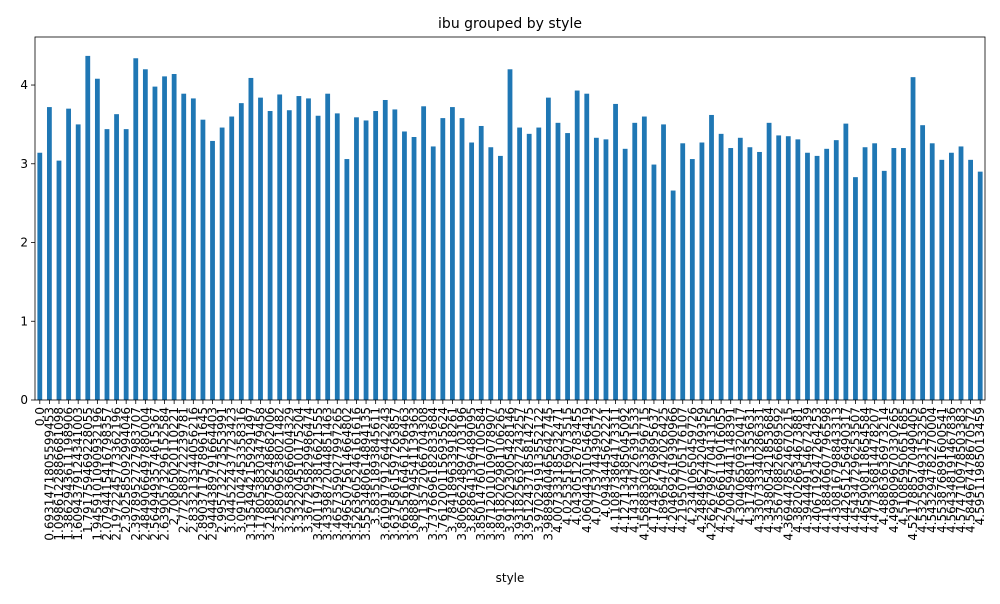 The width and height of the screenshot is (1000, 604). Describe the element at coordinates (644, 474) in the screenshot. I see `x-tick-label: 4.1588830833596715` at that location.